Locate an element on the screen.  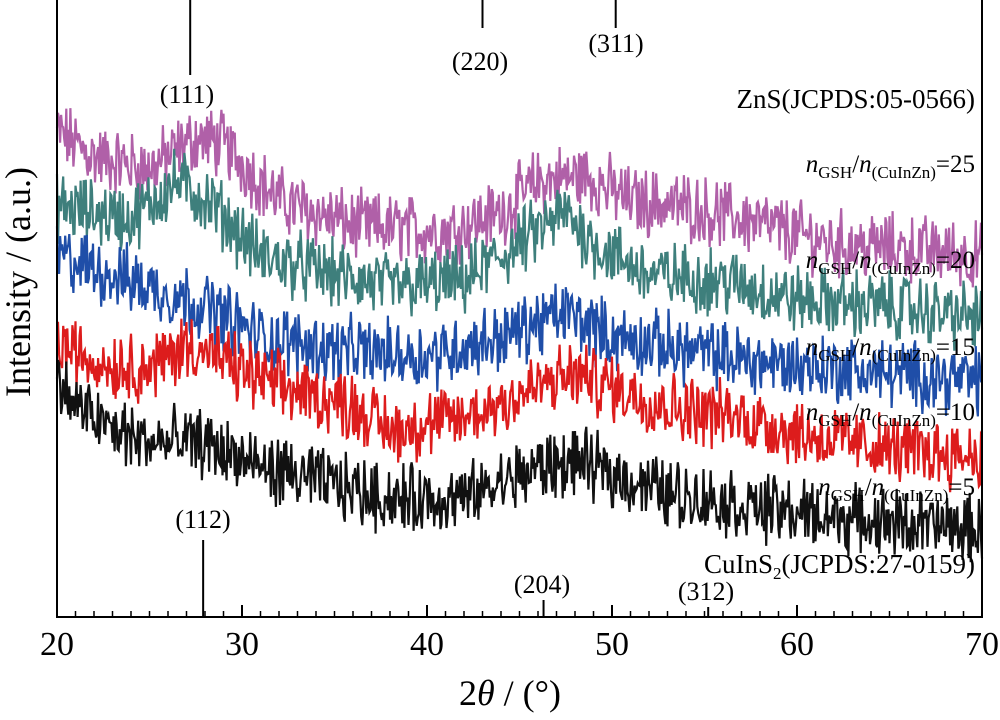
zns-reference-label: ZnS(JCPDS:05-0566) is located at coordinates (855, 99).